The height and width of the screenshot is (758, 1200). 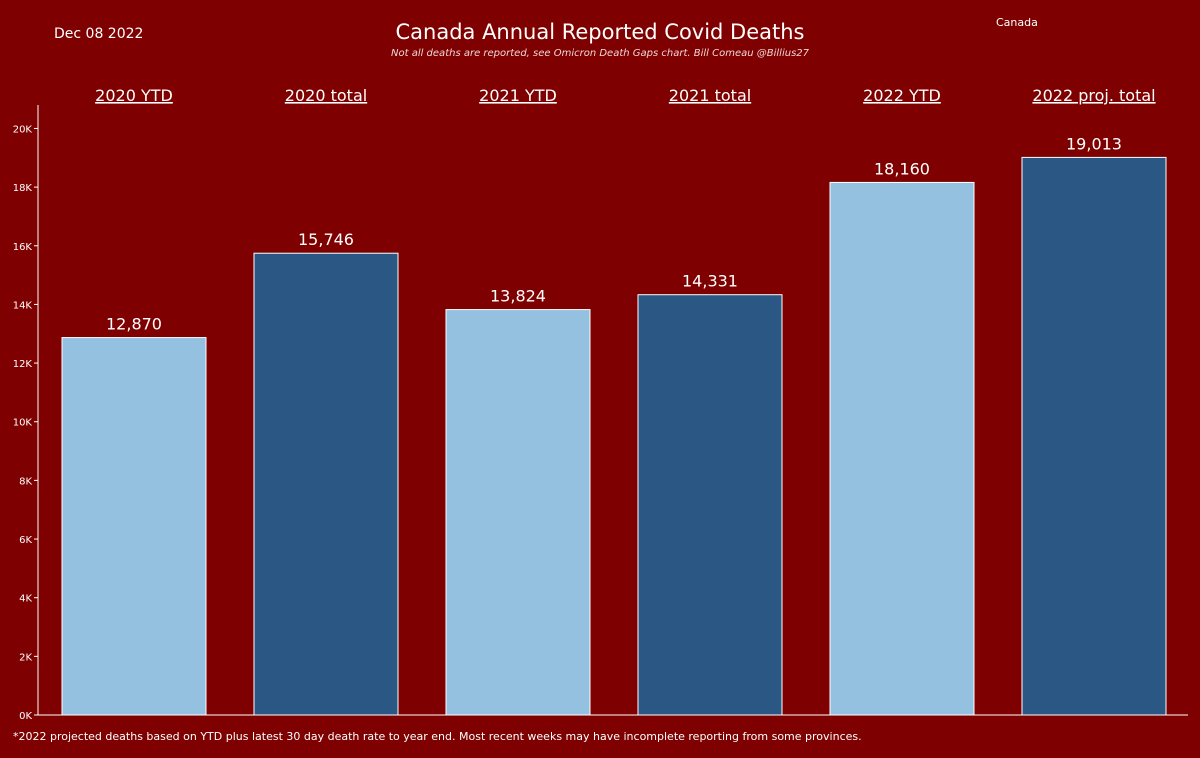 What do you see at coordinates (902, 168) in the screenshot?
I see `bar-value-label: 18,160` at bounding box center [902, 168].